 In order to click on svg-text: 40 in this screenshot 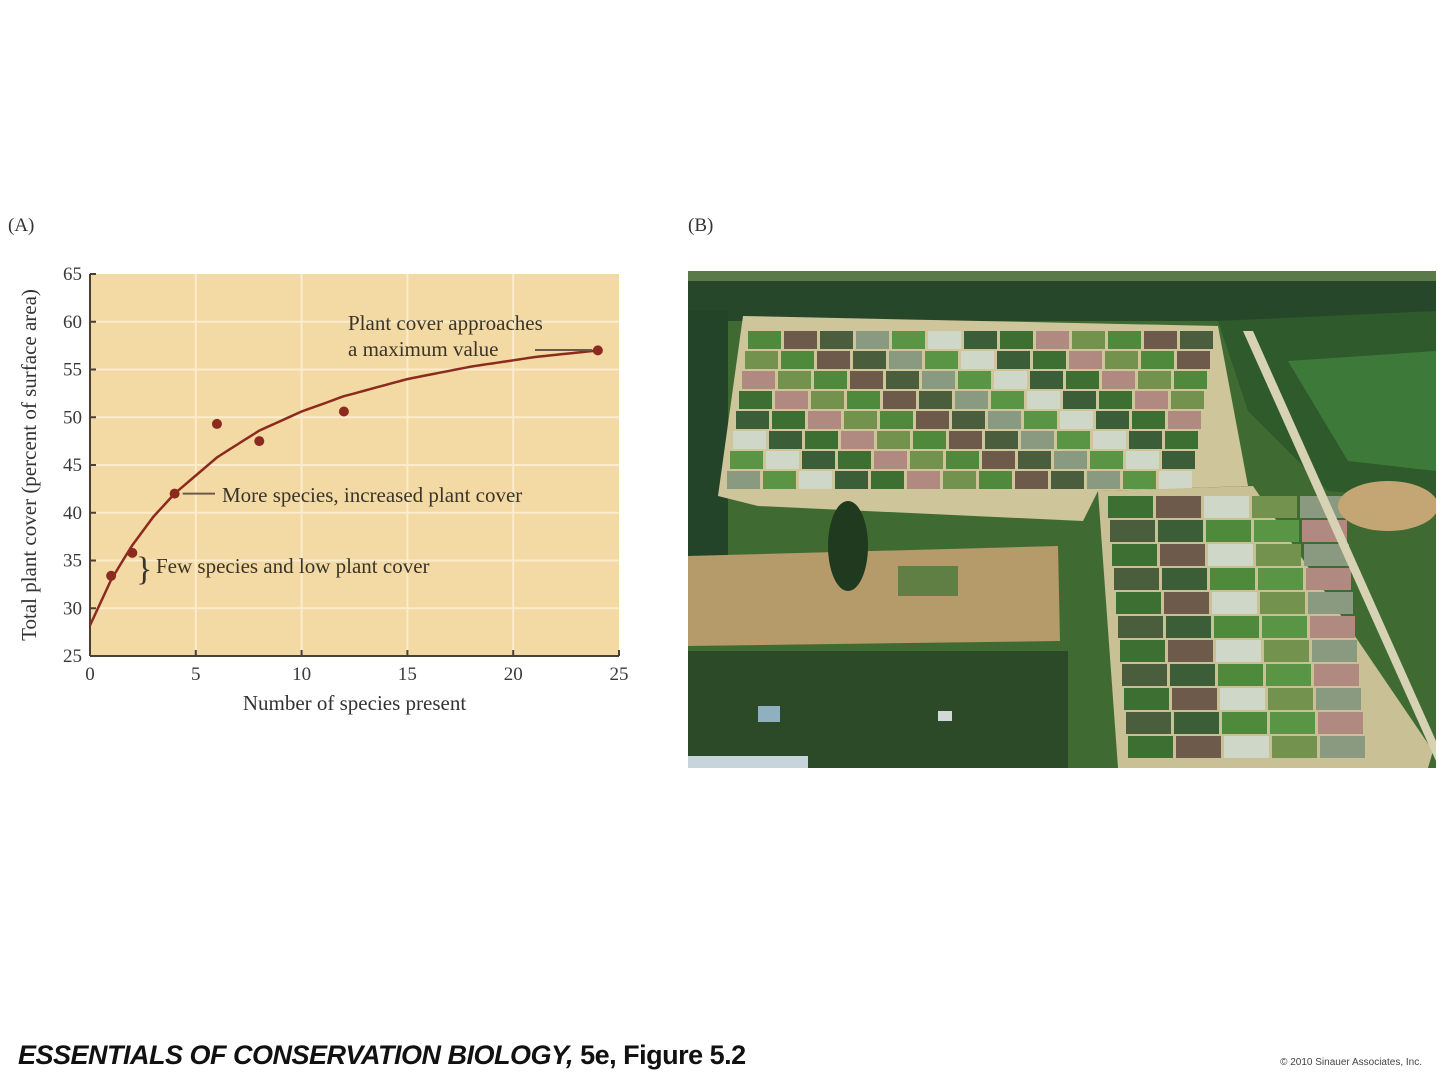, I will do `click(72, 513)`.